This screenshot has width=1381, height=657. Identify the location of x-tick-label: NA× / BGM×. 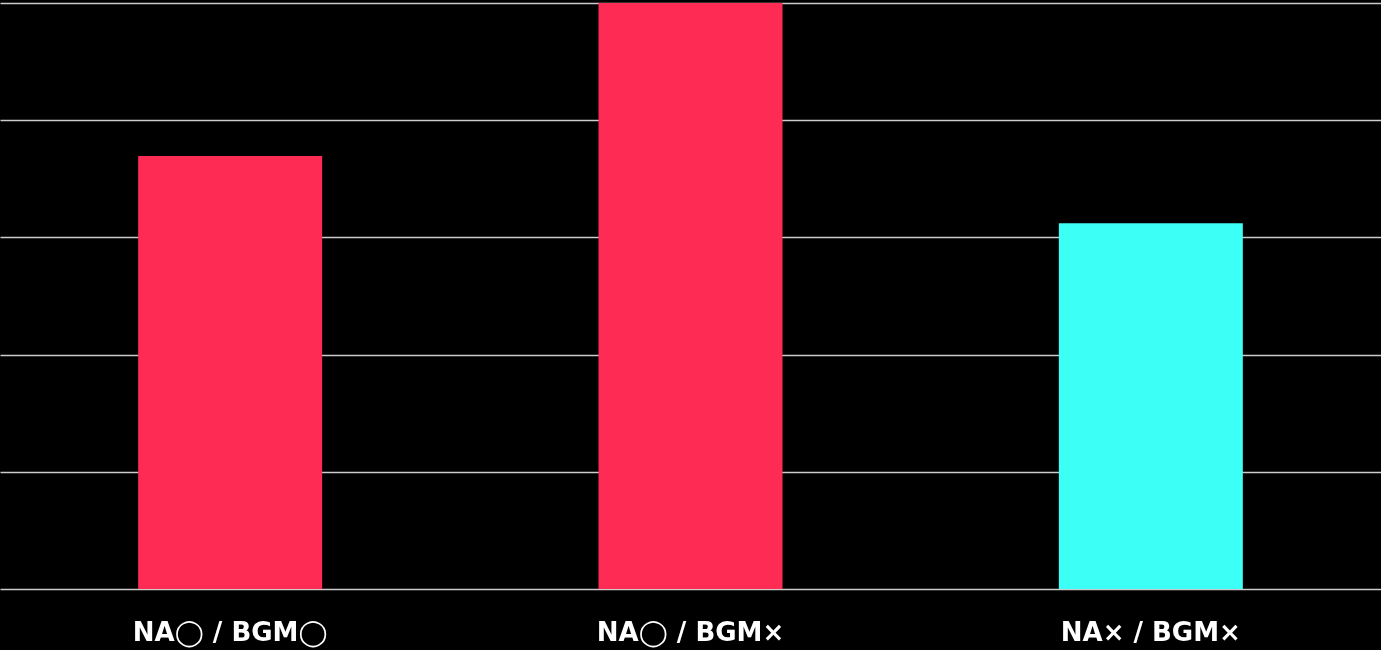
(1150, 631).